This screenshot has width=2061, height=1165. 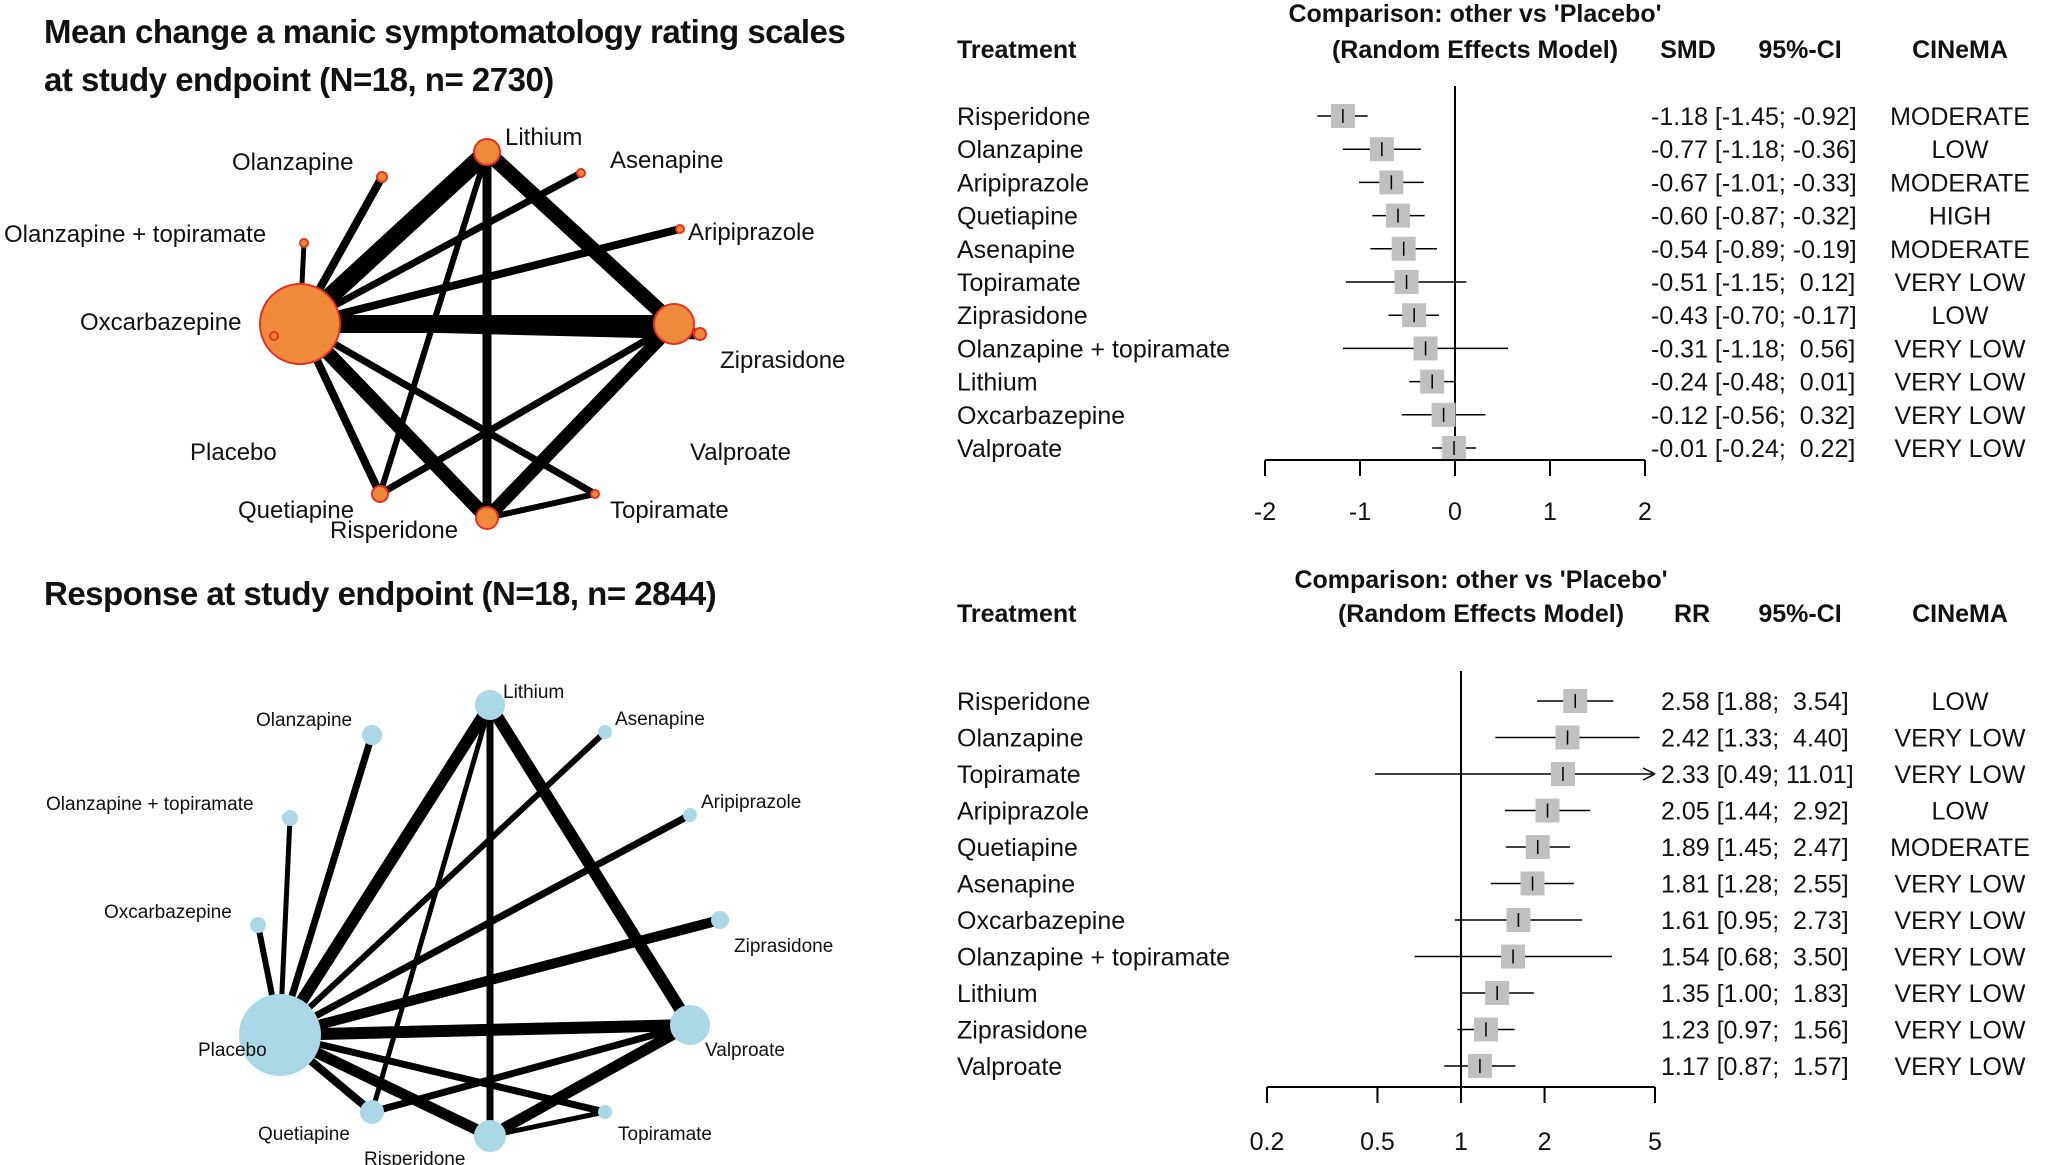 I want to click on edge-placebo-valproate, so click(x=485, y=1030).